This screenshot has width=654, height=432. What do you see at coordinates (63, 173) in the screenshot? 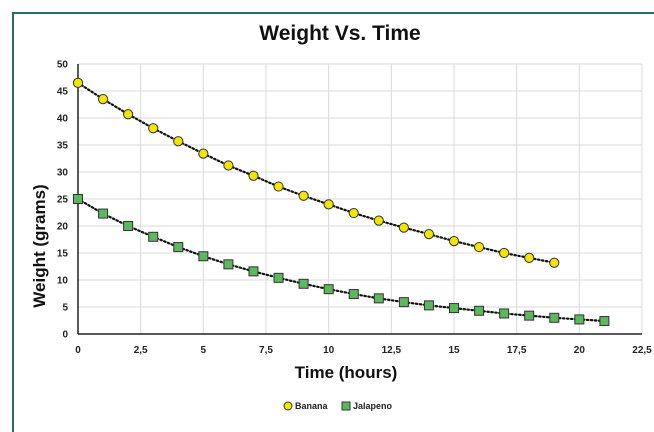
I see `y-tick-label: 30` at bounding box center [63, 173].